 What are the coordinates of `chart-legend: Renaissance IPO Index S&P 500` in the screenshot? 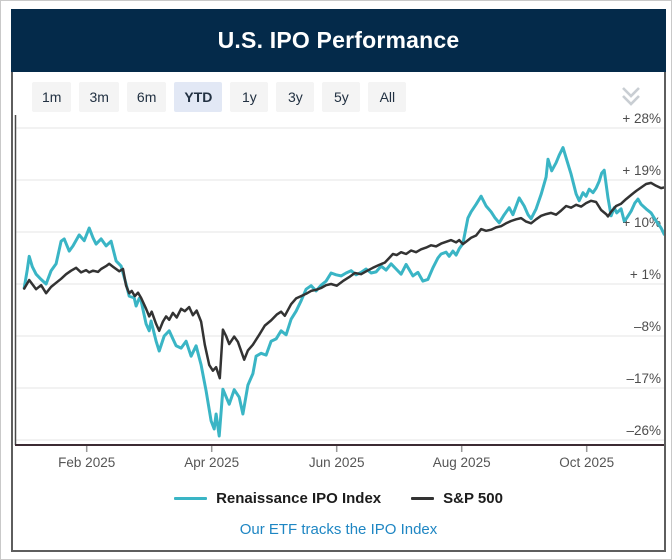 It's located at (338, 498).